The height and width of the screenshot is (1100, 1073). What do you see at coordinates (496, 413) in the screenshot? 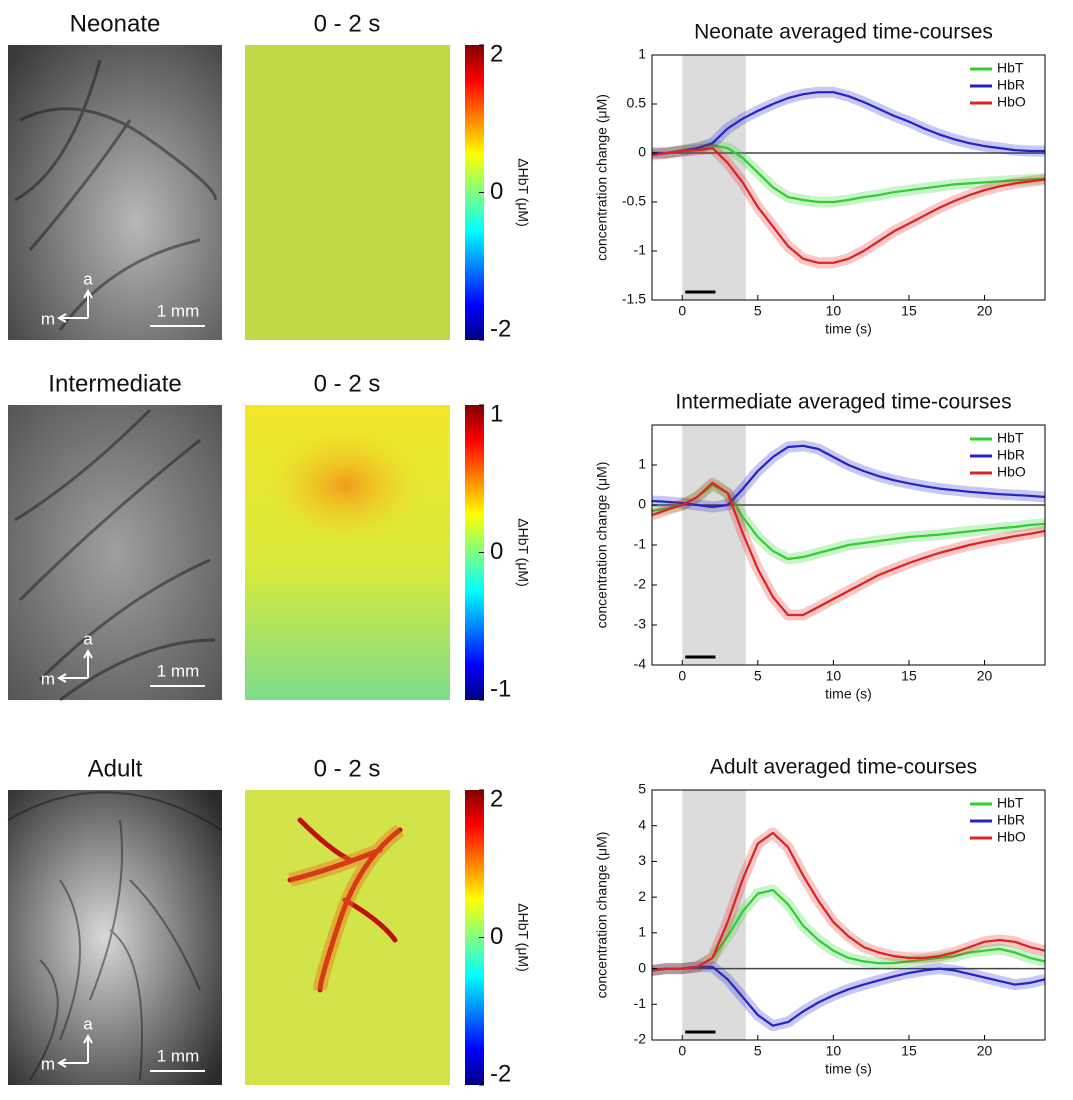
I see `colorbar-tick-label: 1` at bounding box center [496, 413].